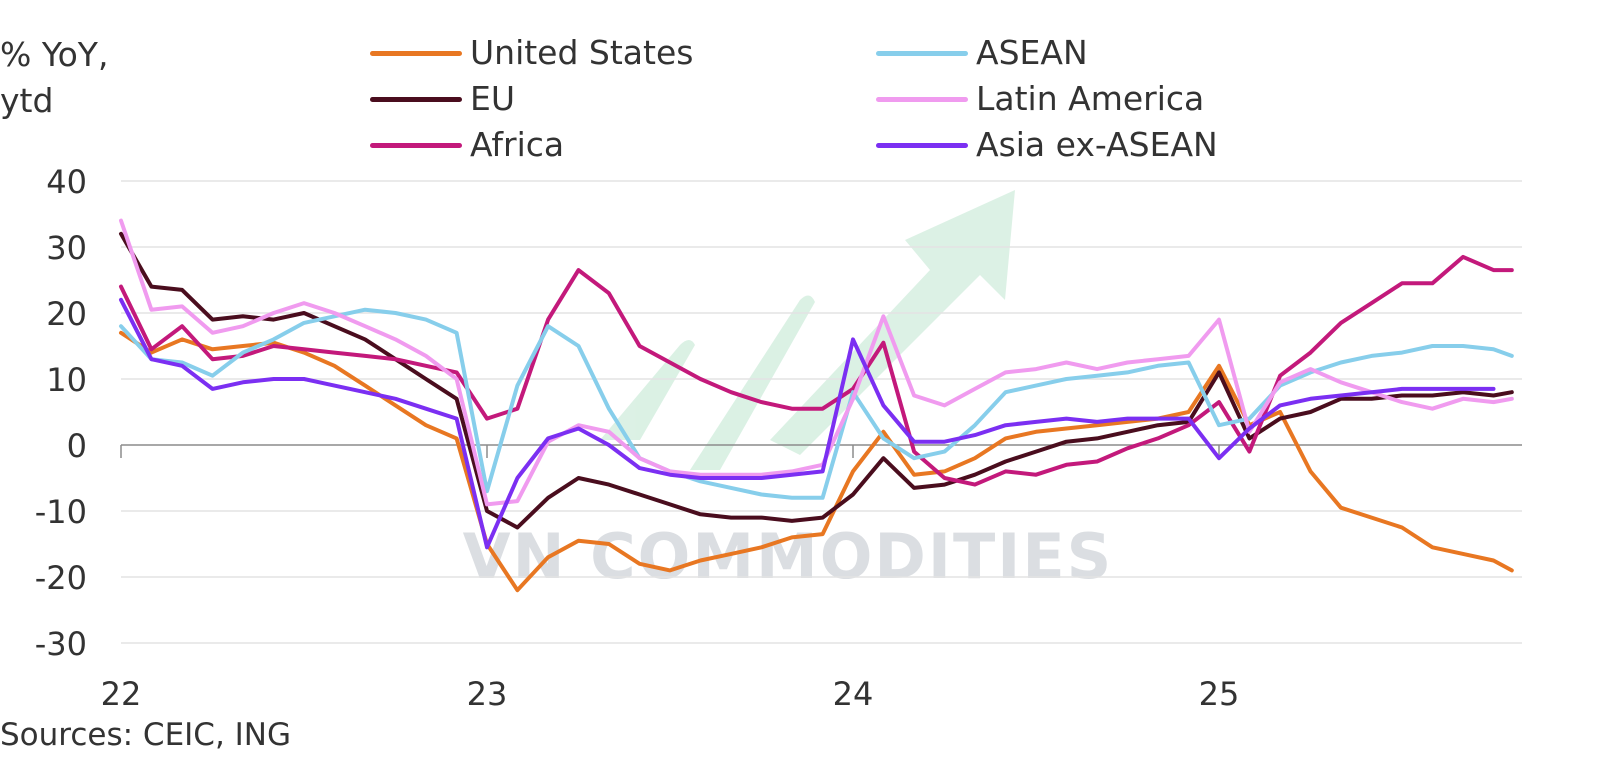  I want to click on x-tick-label: 22, so click(121, 694).